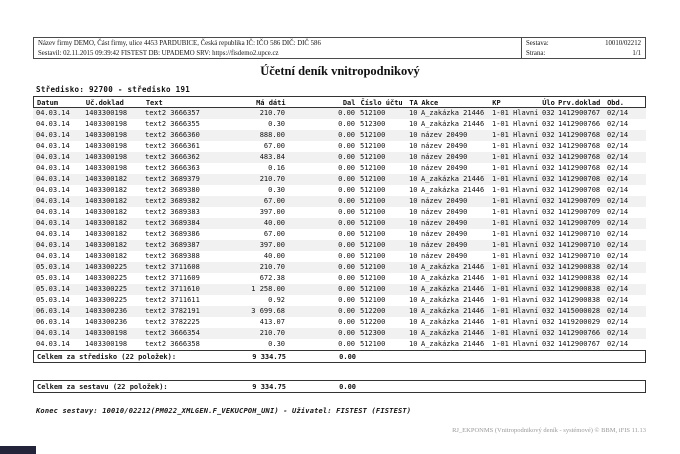 The height and width of the screenshot is (454, 680). What do you see at coordinates (48, 103) in the screenshot?
I see `col-header-datum: Datum` at bounding box center [48, 103].